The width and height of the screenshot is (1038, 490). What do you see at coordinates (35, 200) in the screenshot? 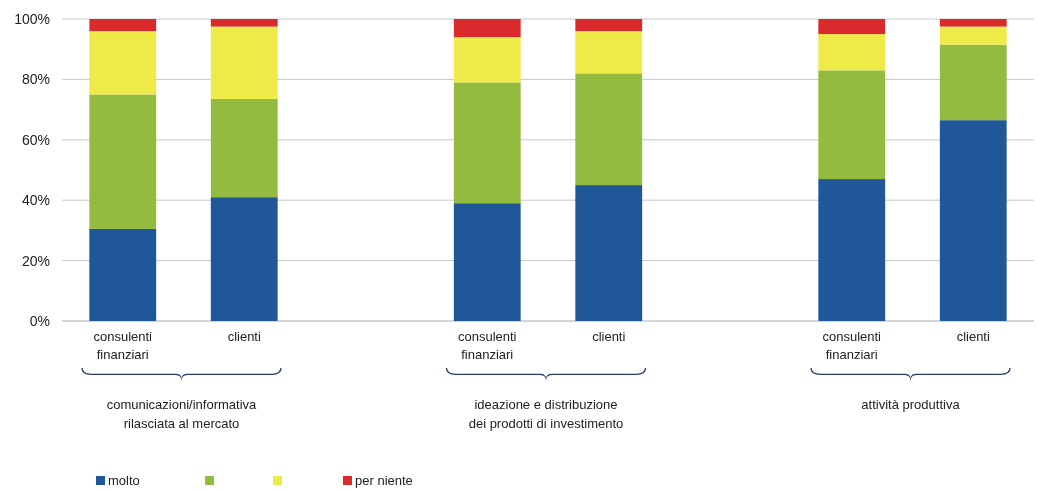
I see `y-tick-label: 40%` at bounding box center [35, 200].